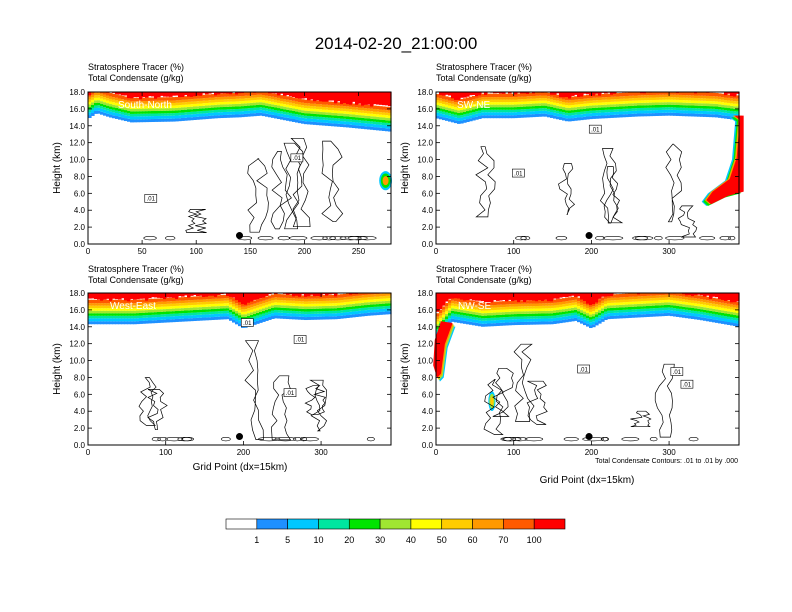 The height and width of the screenshot is (612, 792). Describe the element at coordinates (349, 540) in the screenshot. I see `colorbar-label: 20` at that location.